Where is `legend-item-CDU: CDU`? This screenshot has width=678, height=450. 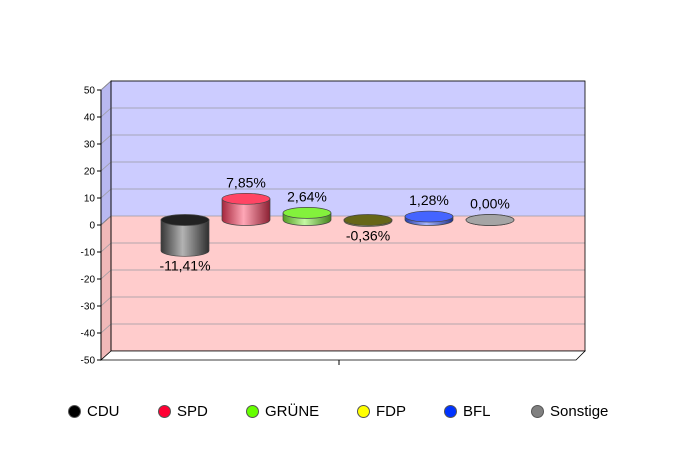 legend-item-CDU: CDU is located at coordinates (94, 411).